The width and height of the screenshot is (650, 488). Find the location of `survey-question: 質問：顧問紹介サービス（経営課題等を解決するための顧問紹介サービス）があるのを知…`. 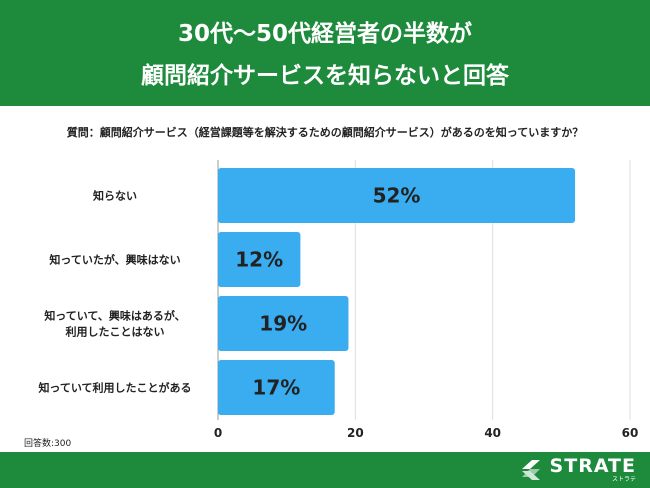

survey-question: 質問：顧問紹介サービス（経営課題等を解決するための顧問紹介サービス）があるのを知… is located at coordinates (325, 132).